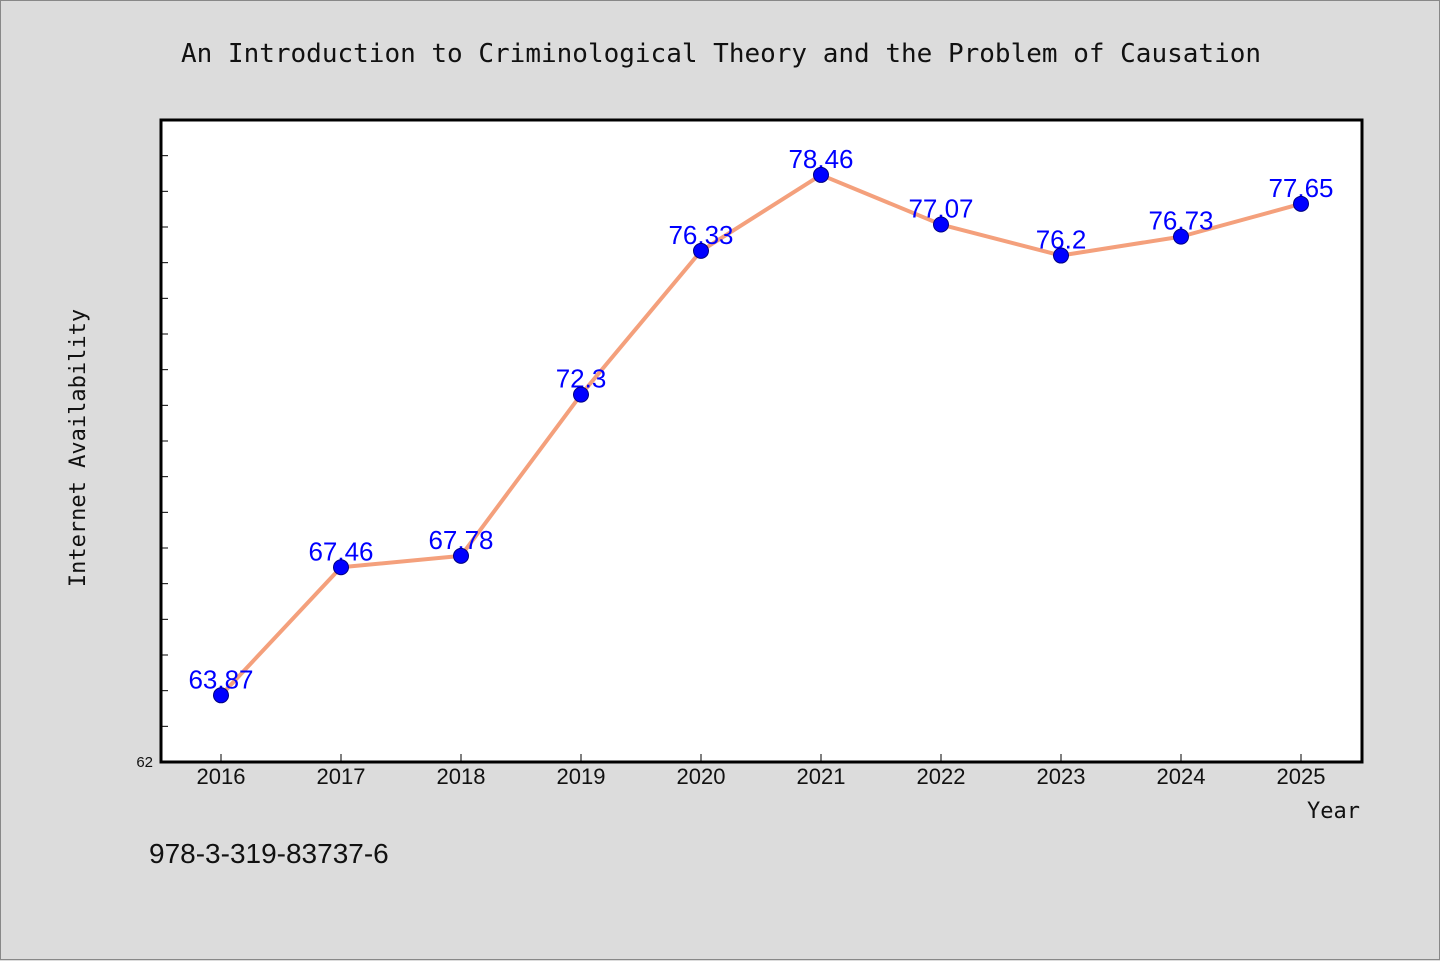 The image size is (1440, 961). Describe the element at coordinates (701, 776) in the screenshot. I see `x-tick-label: 2020` at that location.